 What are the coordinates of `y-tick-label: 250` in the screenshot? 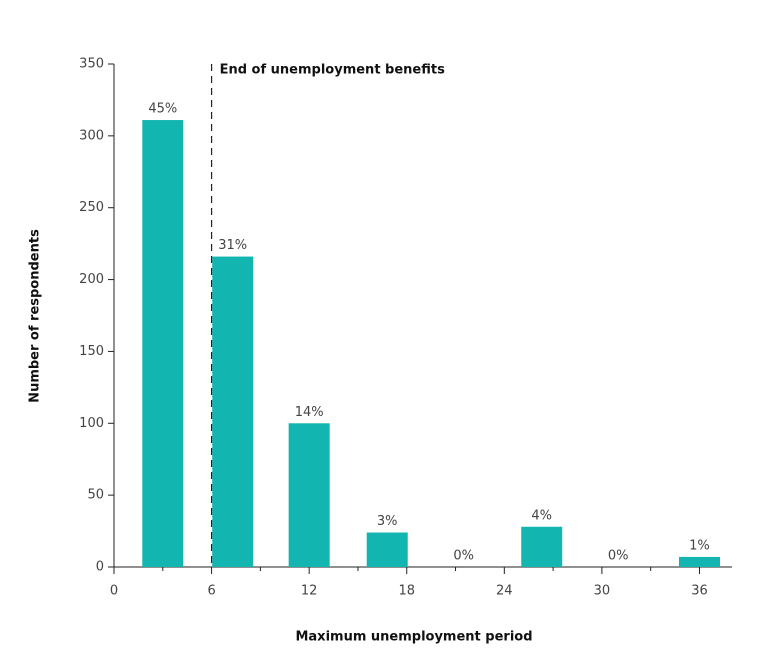 It's located at (91, 207).